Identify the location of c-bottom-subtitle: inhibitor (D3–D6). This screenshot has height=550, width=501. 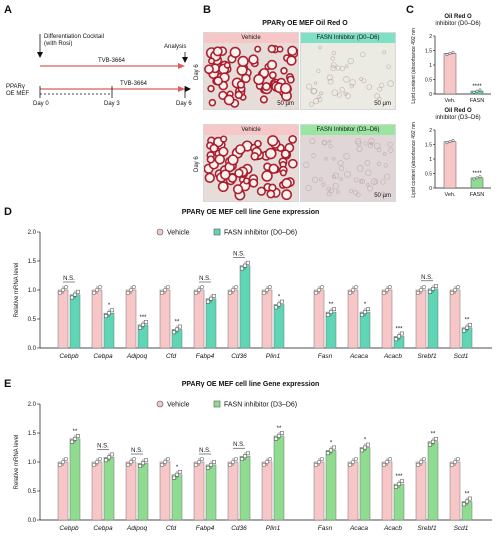
(458, 118).